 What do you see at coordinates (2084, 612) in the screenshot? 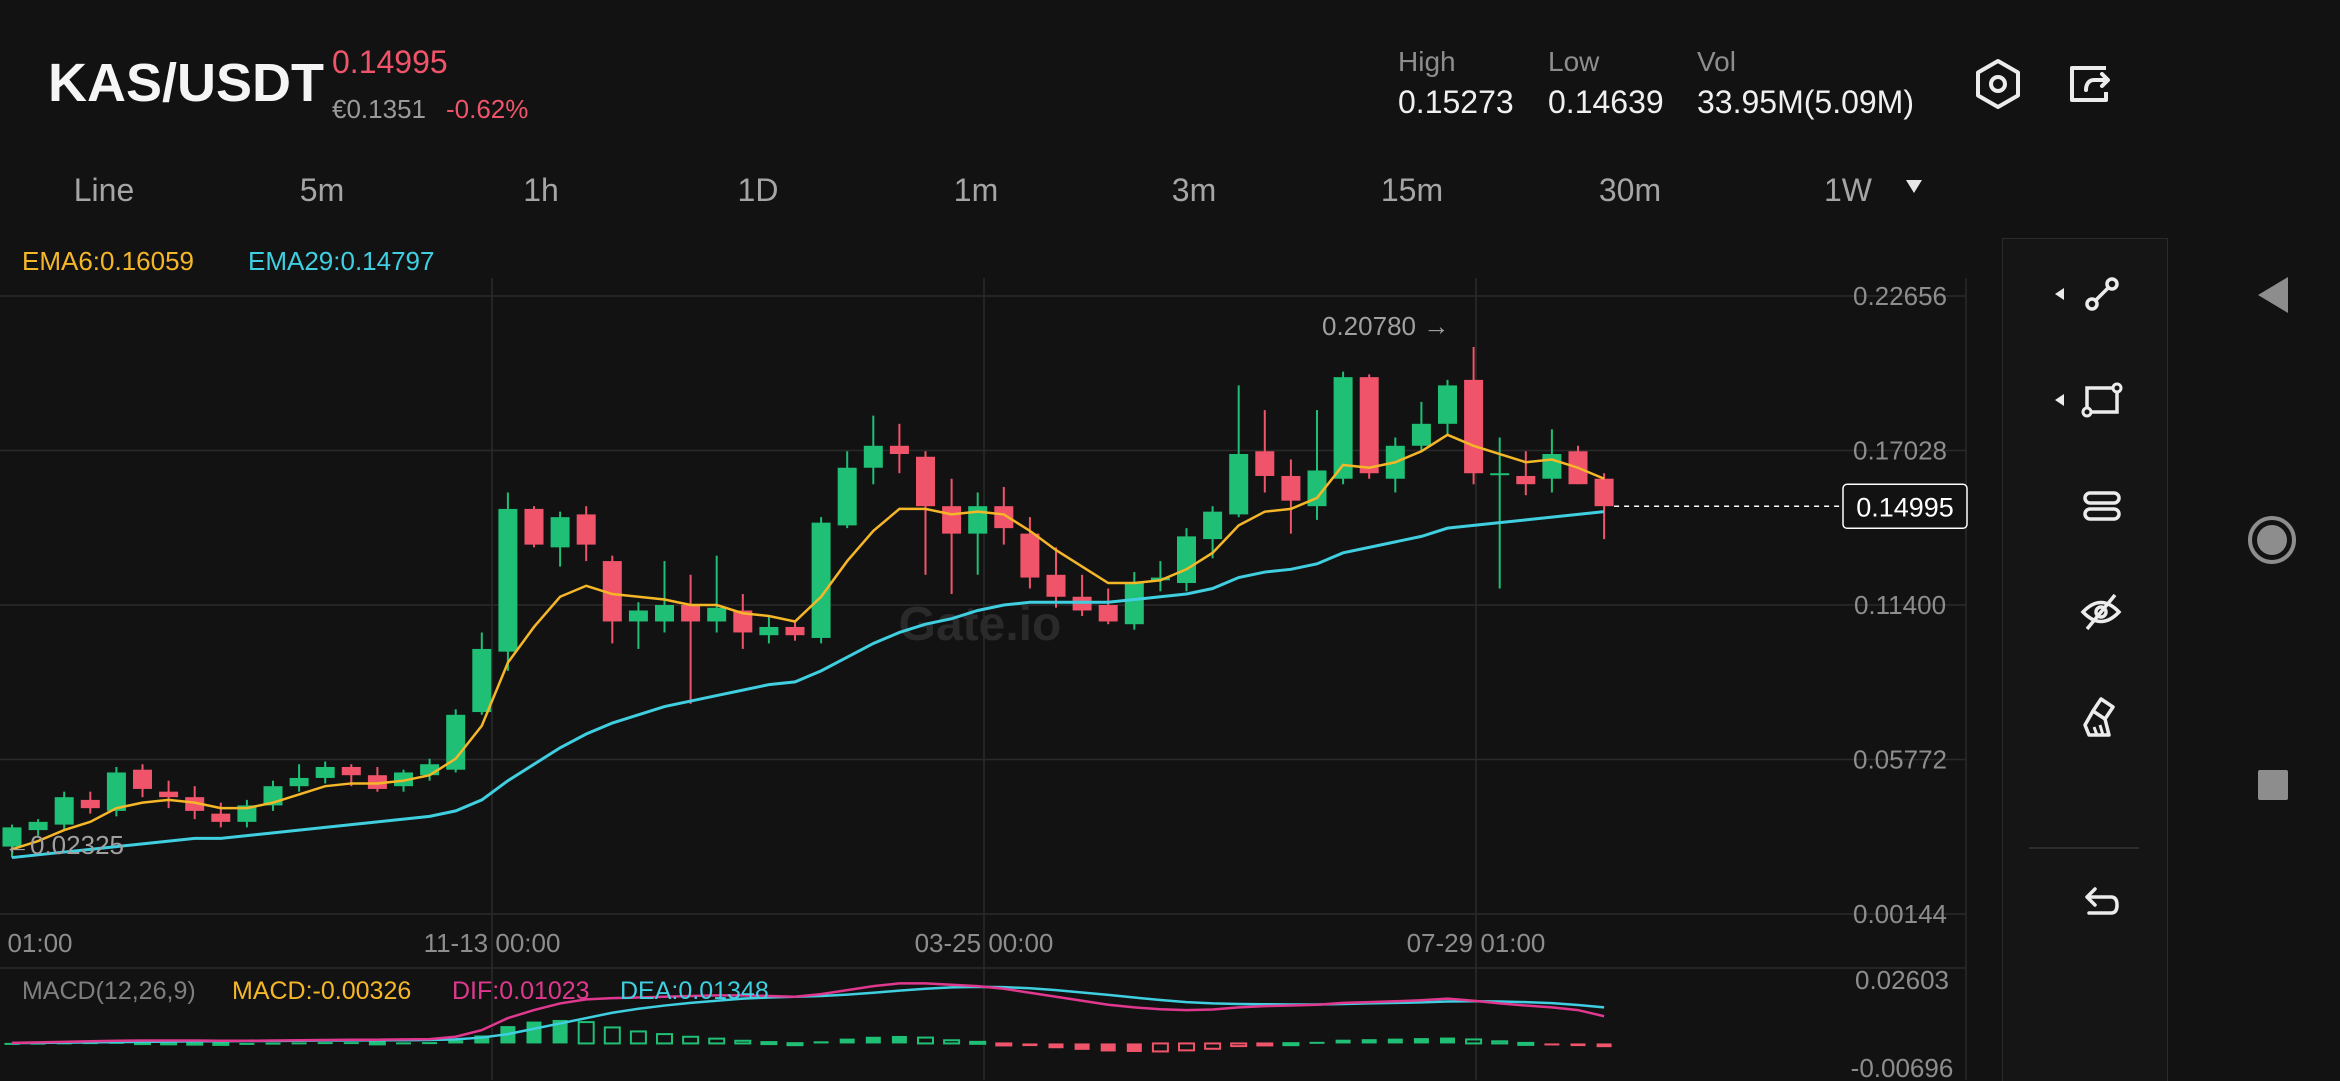
I see `hide-drawings-tool` at bounding box center [2084, 612].